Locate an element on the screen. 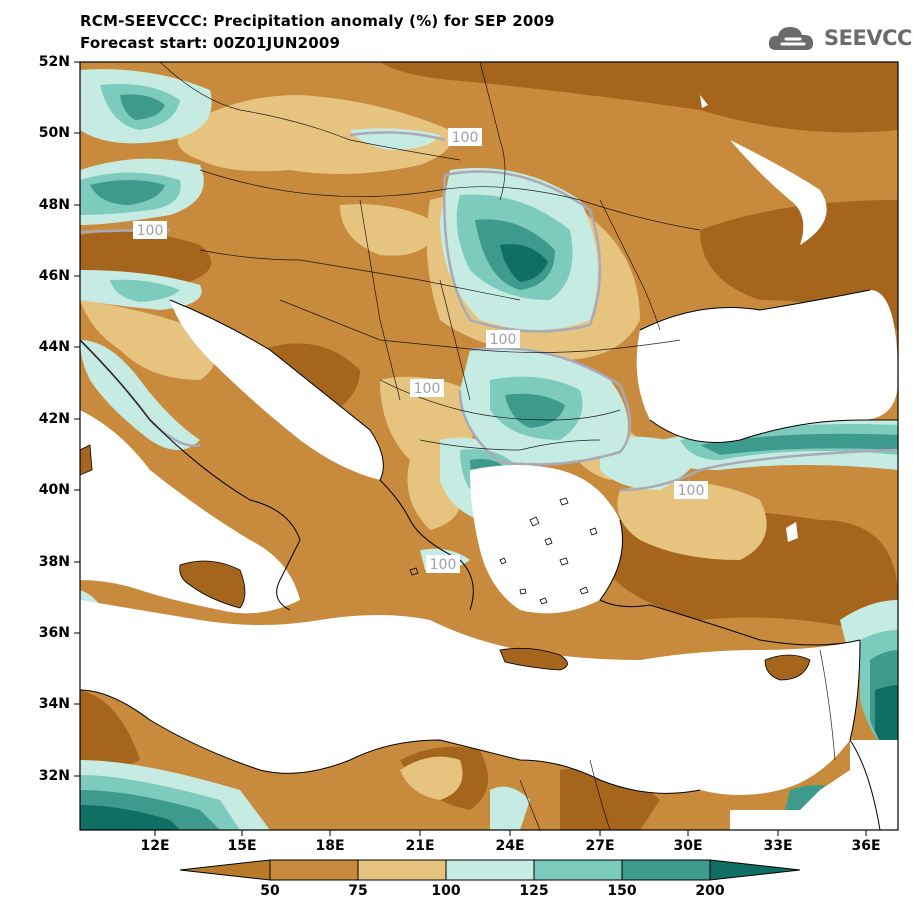 The width and height of the screenshot is (913, 920). lon-label: 12E is located at coordinates (155, 846).